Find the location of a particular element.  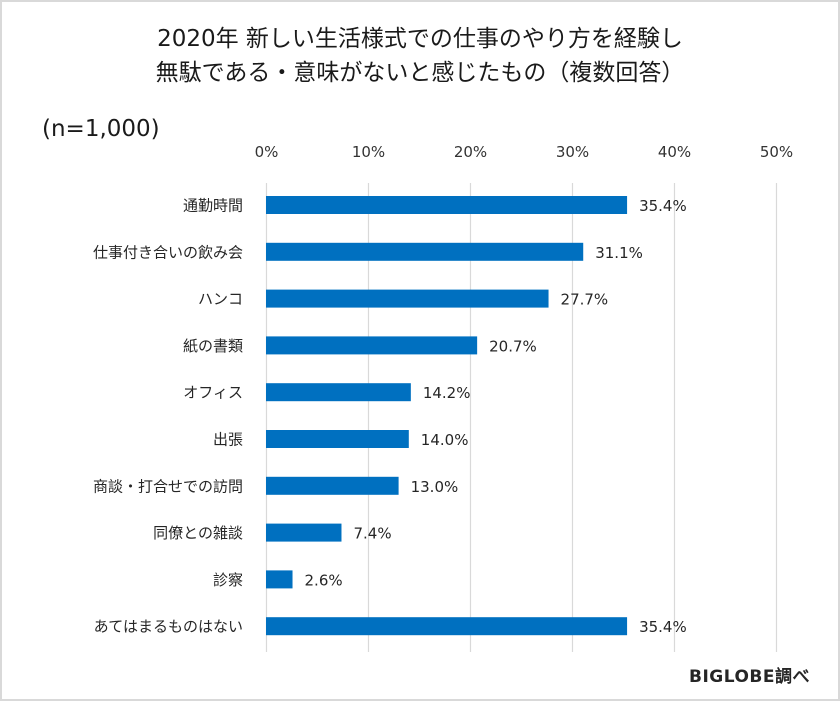

value-label: 13.0% is located at coordinates (435, 487).